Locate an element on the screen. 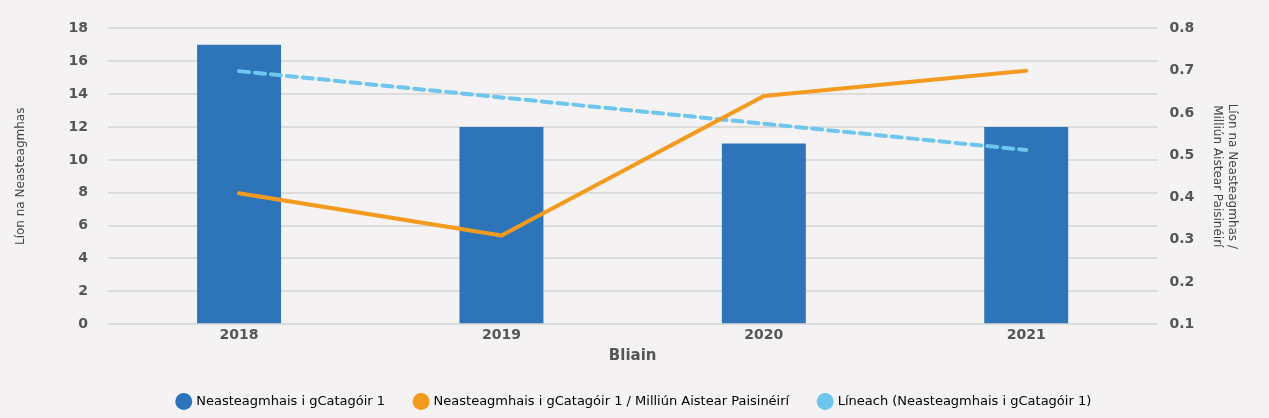  legend-label: Neasteagmhais i gCatagóir 1 / Milliún Aistear Paisinéirí is located at coordinates (611, 400).